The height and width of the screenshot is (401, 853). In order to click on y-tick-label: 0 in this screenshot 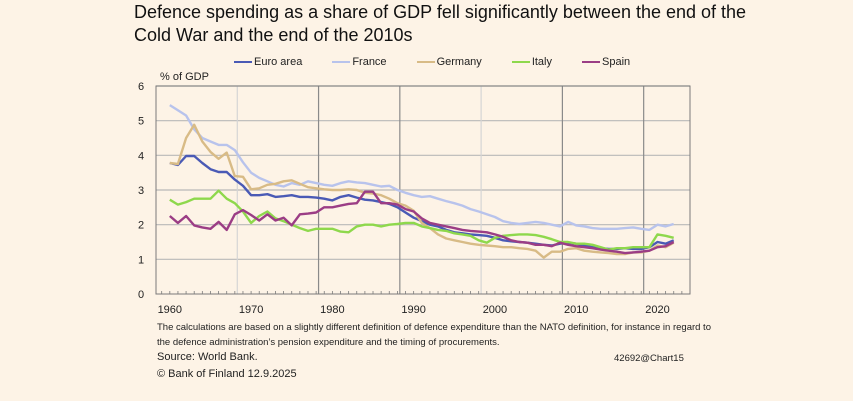, I will do `click(141, 295)`.